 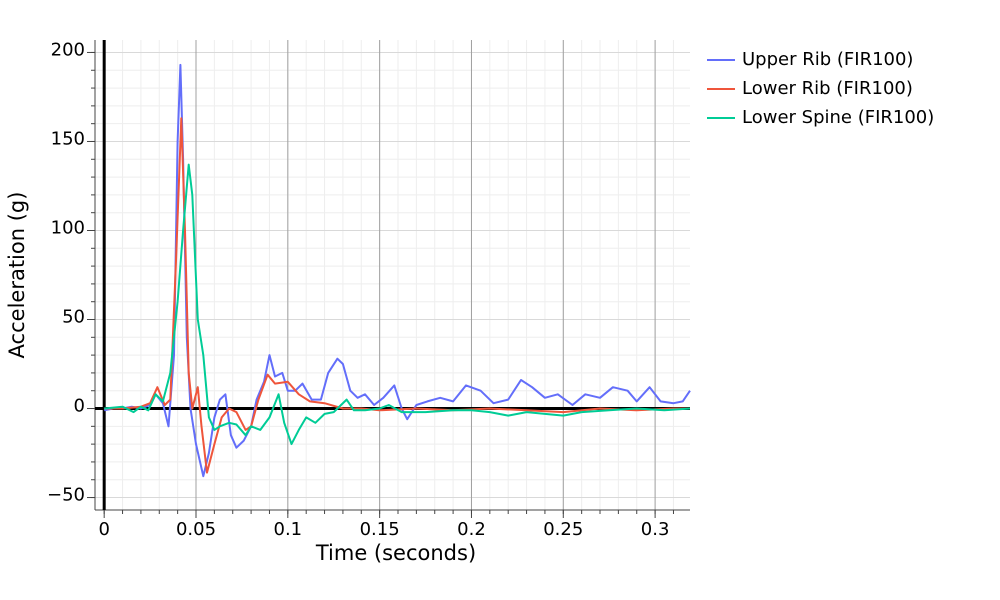 I want to click on x-tick-label: 0, so click(x=103, y=529).